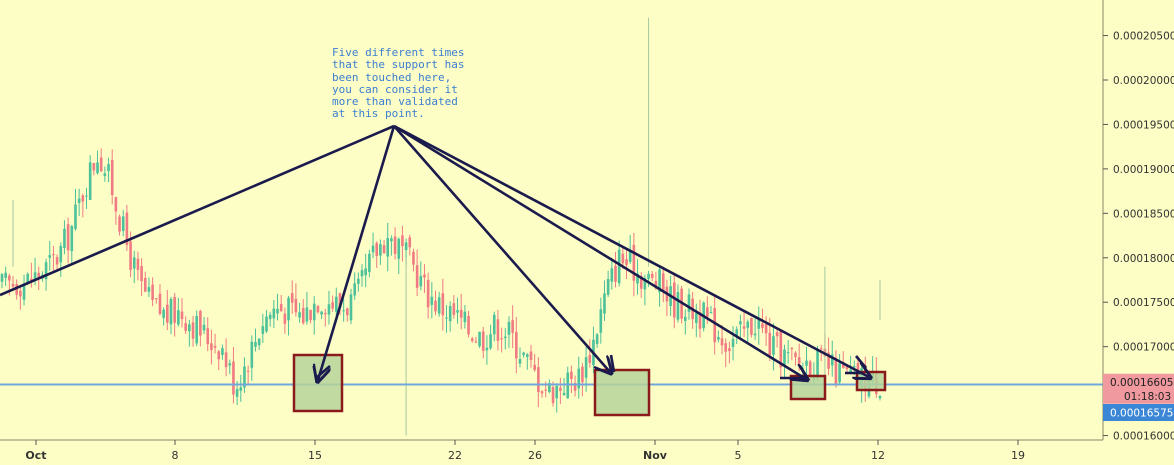 This screenshot has width=1174, height=465. What do you see at coordinates (315, 455) in the screenshot?
I see `x-tick-label: 15` at bounding box center [315, 455].